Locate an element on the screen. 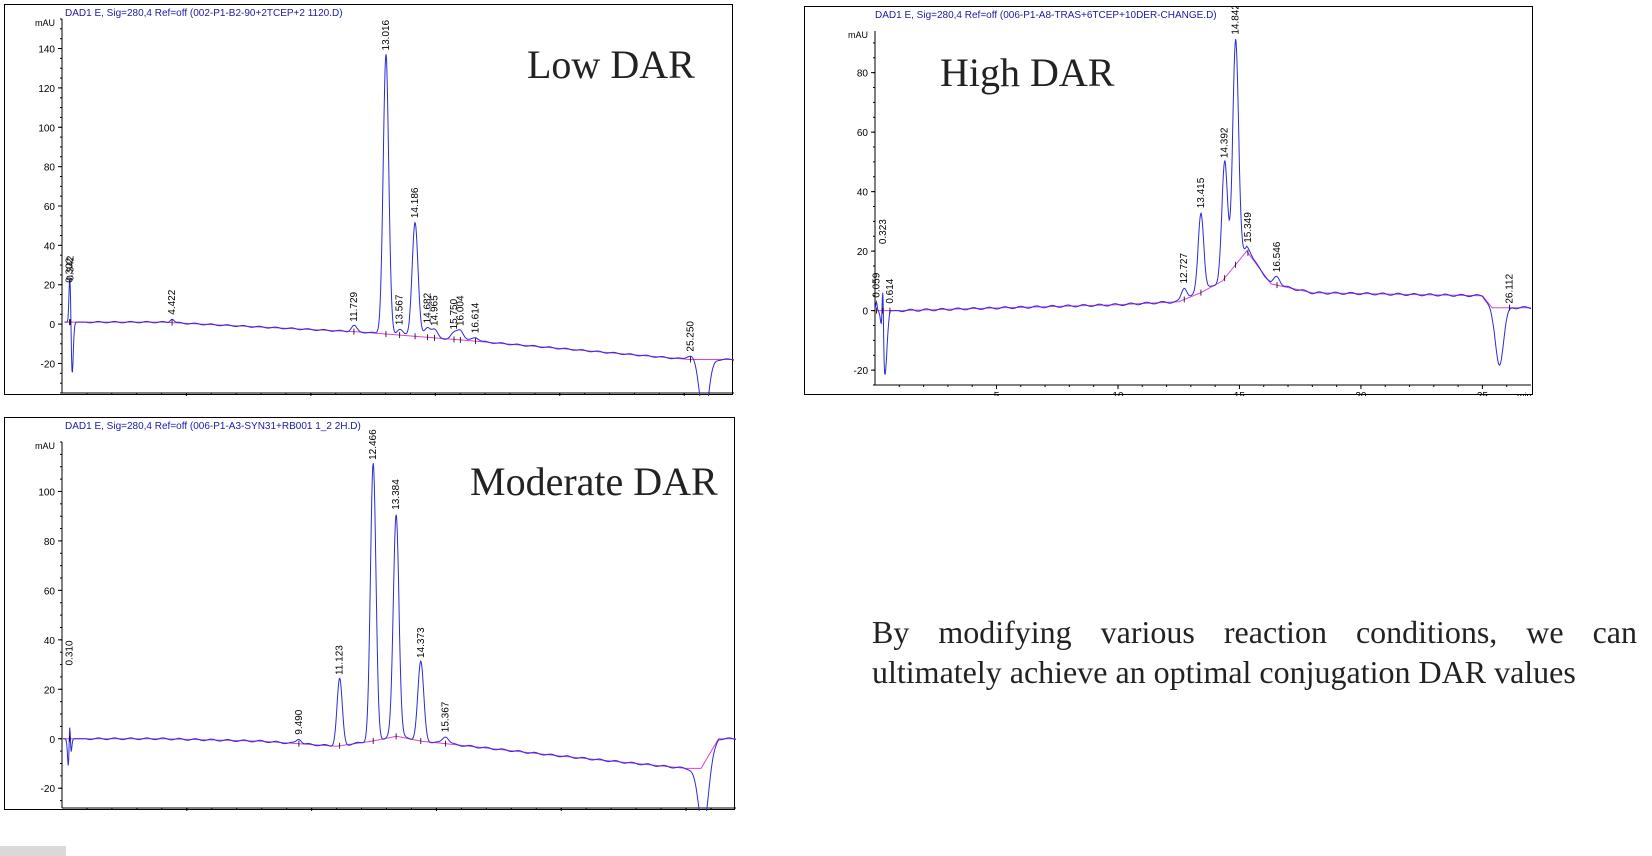 The height and width of the screenshot is (856, 1652). peak-label: 14.373 is located at coordinates (421, 642).